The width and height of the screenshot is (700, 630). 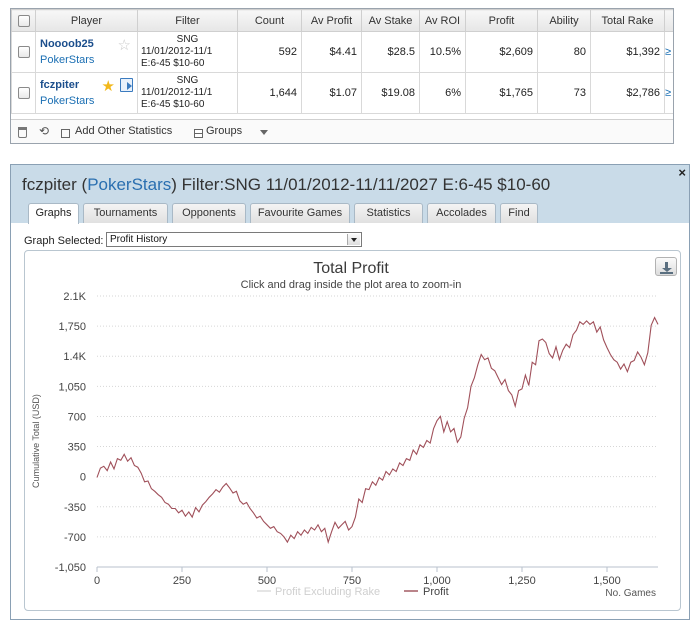 What do you see at coordinates (124, 131) in the screenshot?
I see `add-other-statistics-button: Add Other Statistics` at bounding box center [124, 131].